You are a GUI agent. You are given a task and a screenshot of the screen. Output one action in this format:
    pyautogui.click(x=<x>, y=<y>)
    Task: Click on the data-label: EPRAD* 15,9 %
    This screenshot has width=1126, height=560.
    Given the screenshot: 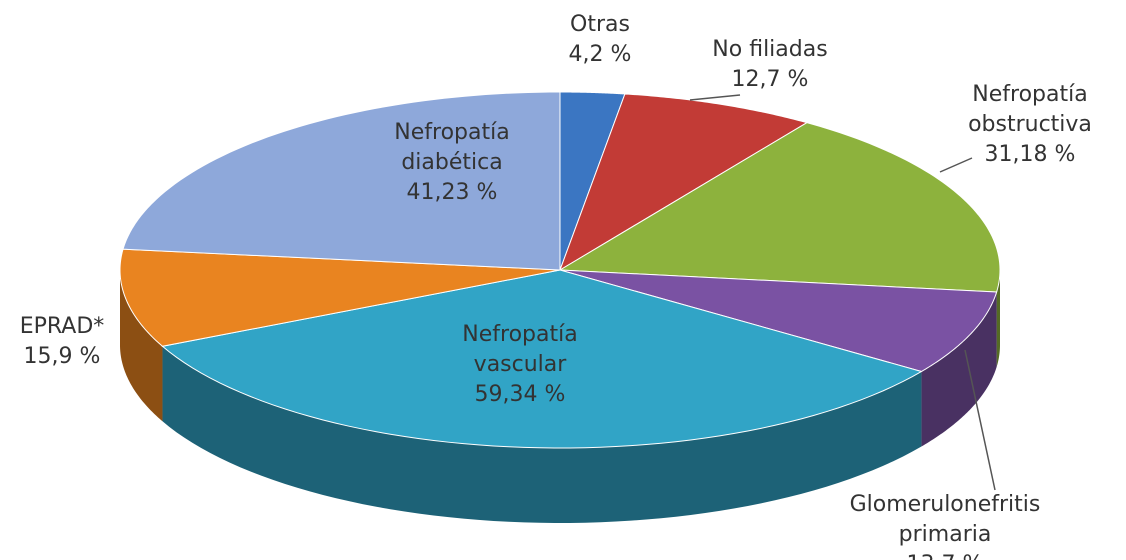 What is the action you would take?
    pyautogui.click(x=76, y=342)
    